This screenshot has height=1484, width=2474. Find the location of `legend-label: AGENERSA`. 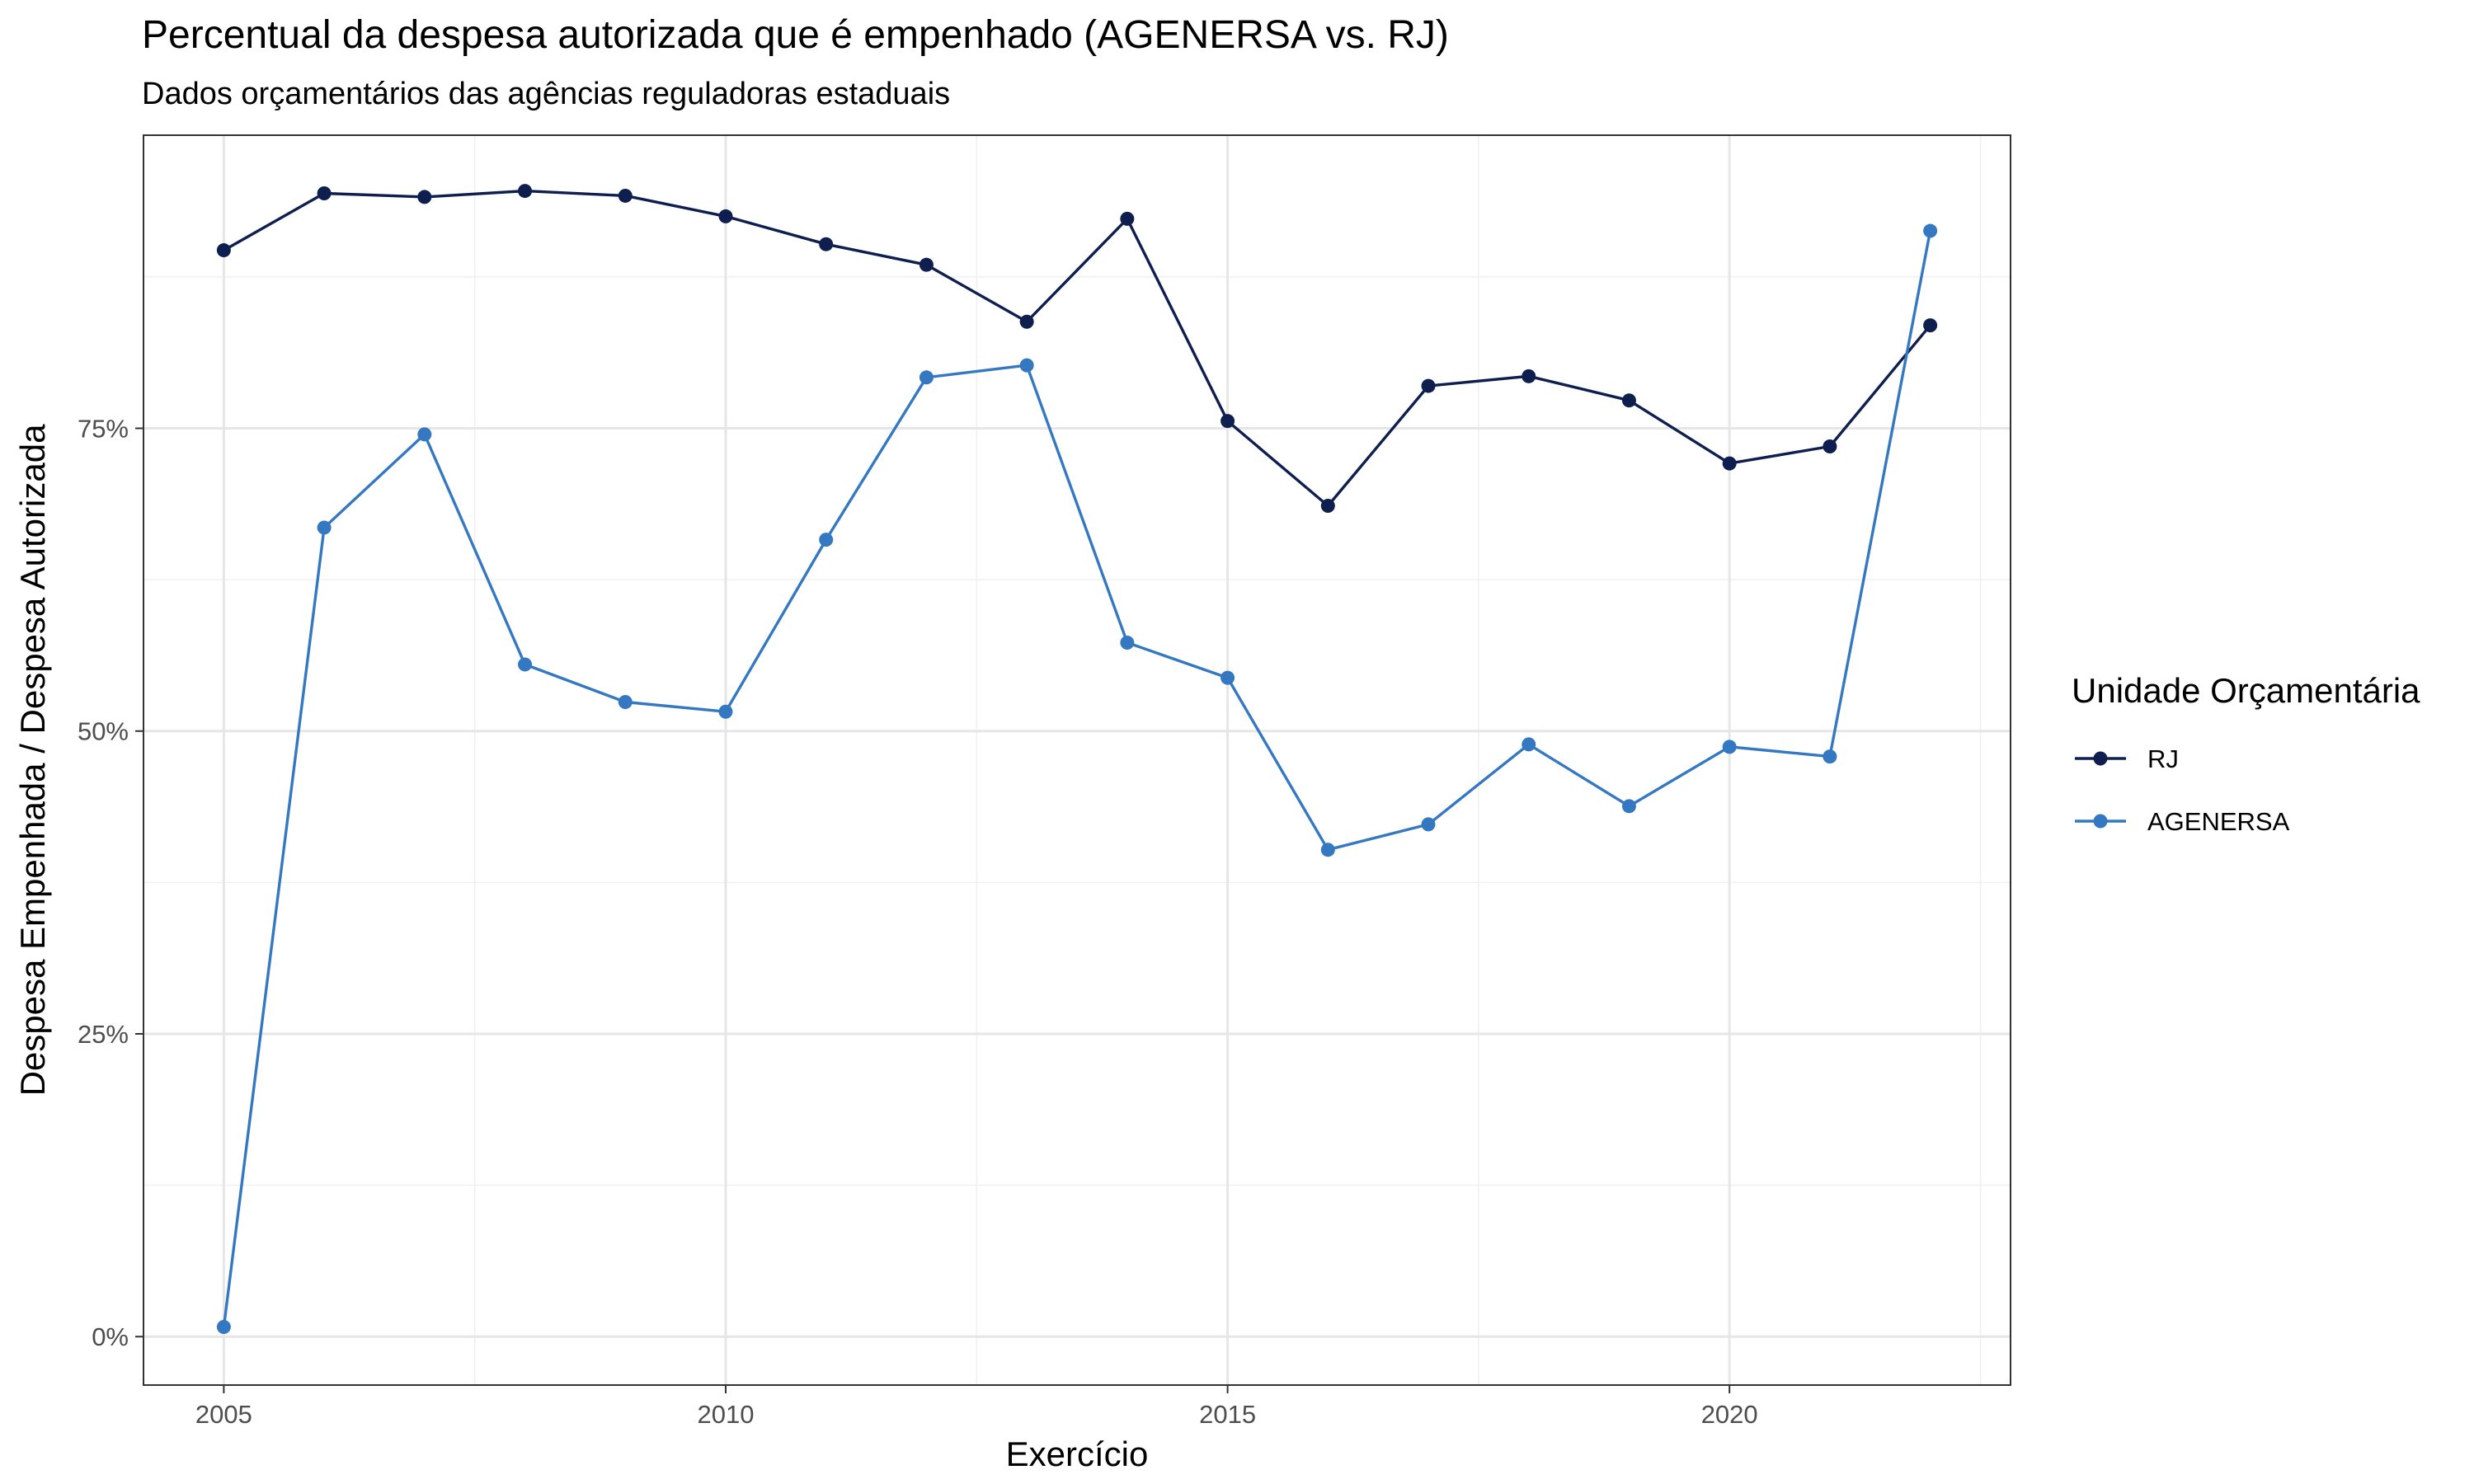

legend-label: AGENERSA is located at coordinates (2218, 821).